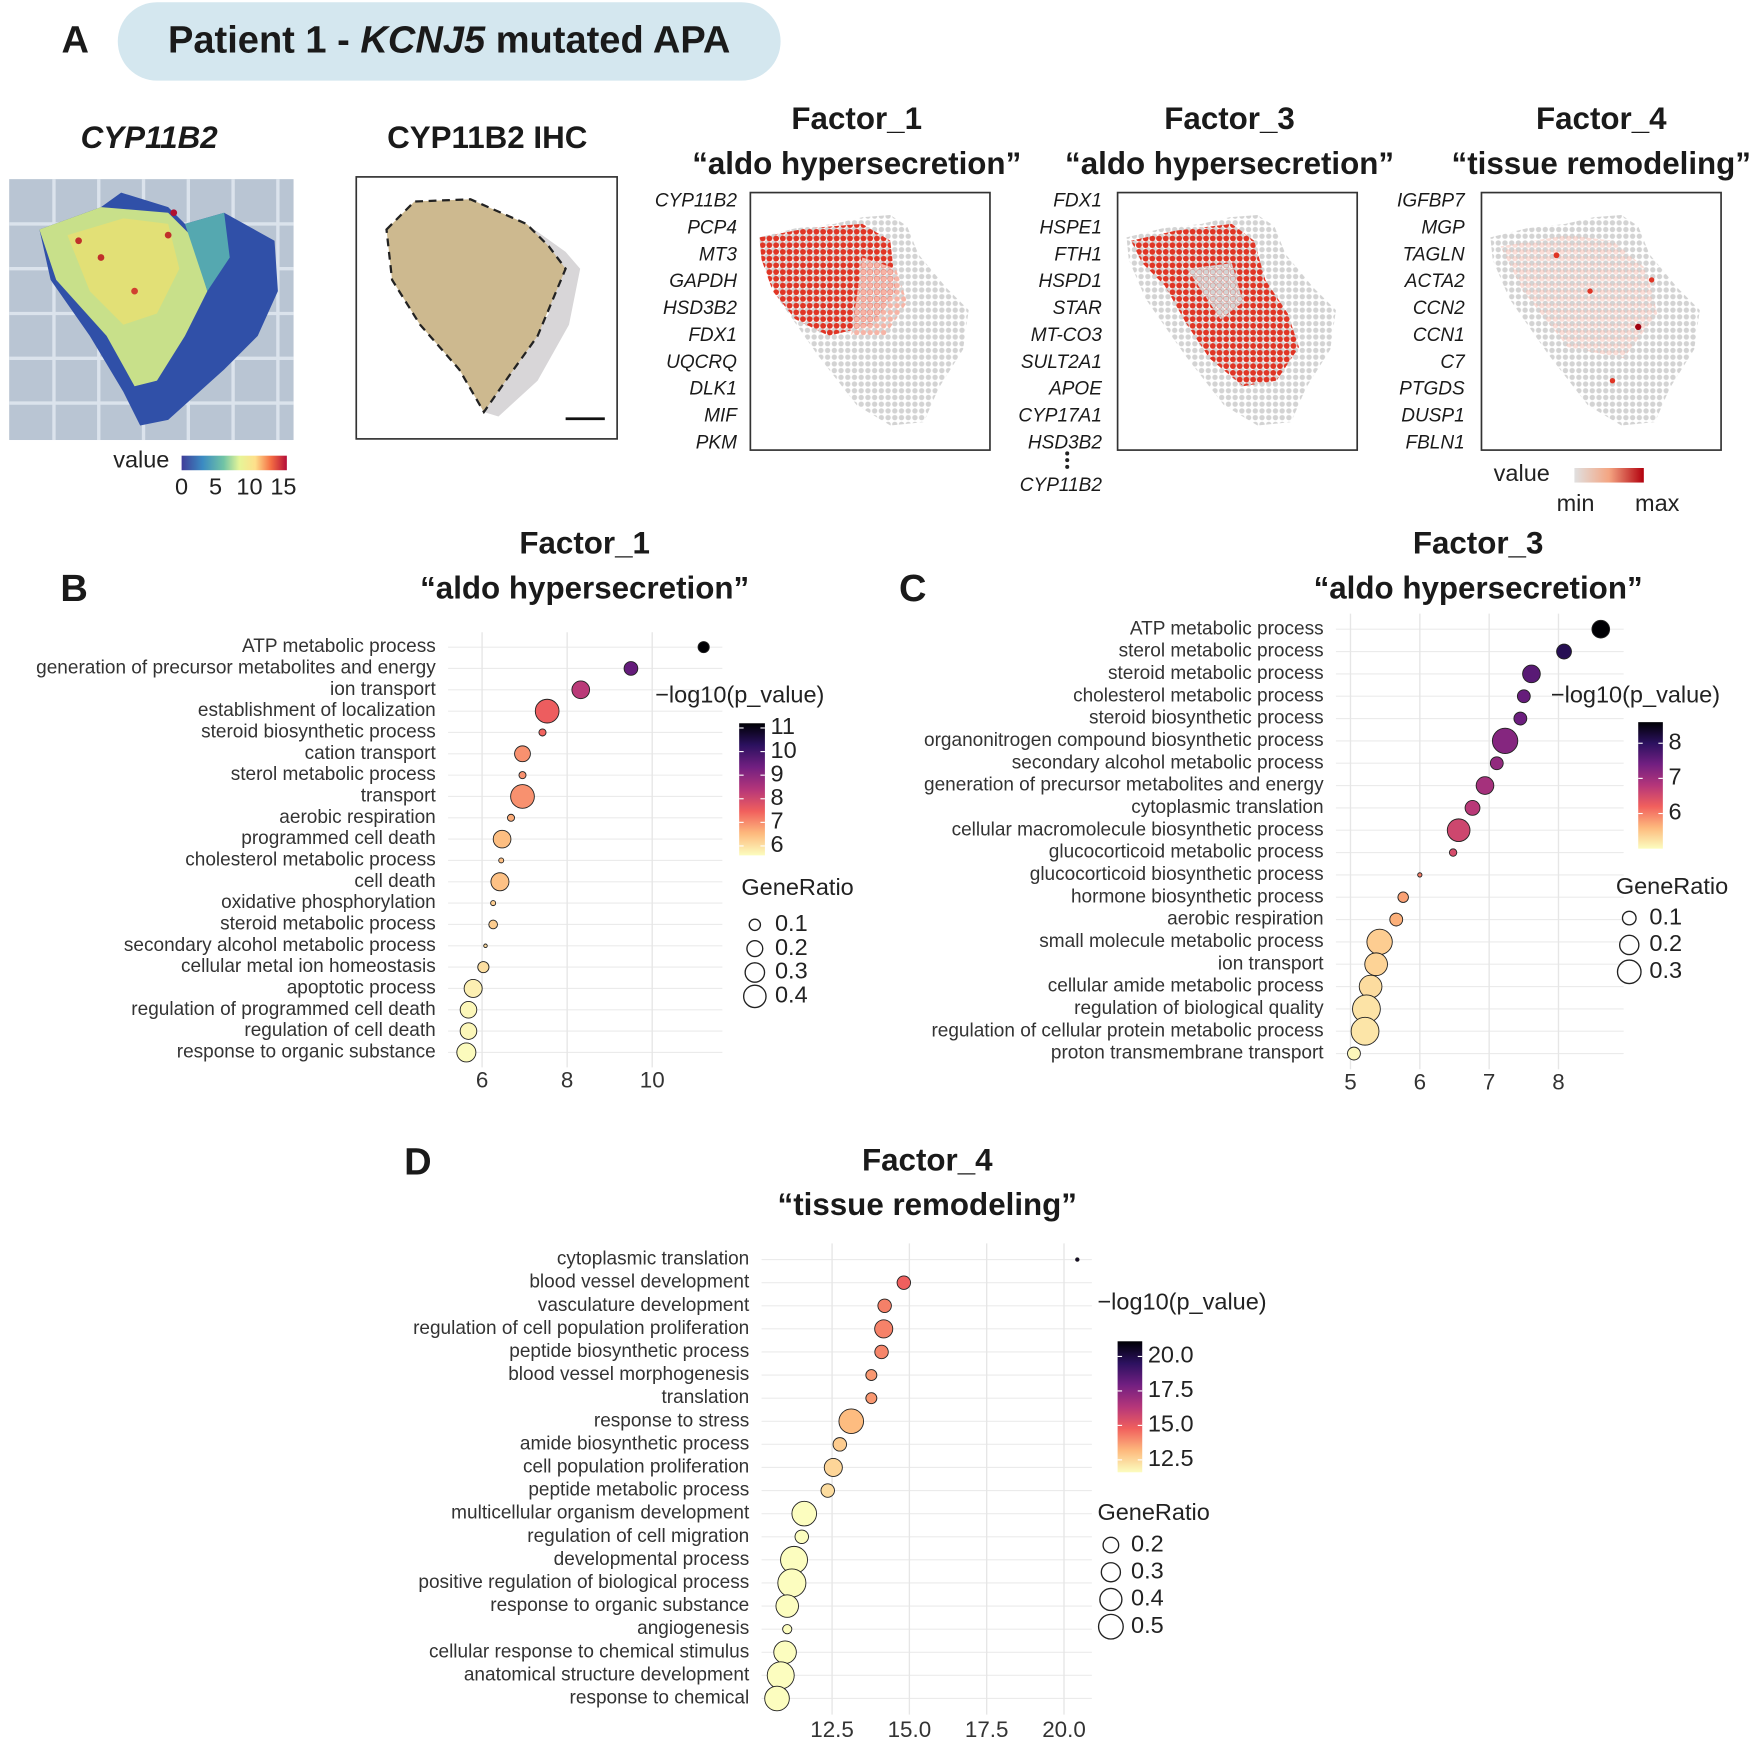 This screenshot has height=1741, width=1756. Describe the element at coordinates (1227, 807) in the screenshot. I see `y-tick-label: cytoplasmic translation` at that location.